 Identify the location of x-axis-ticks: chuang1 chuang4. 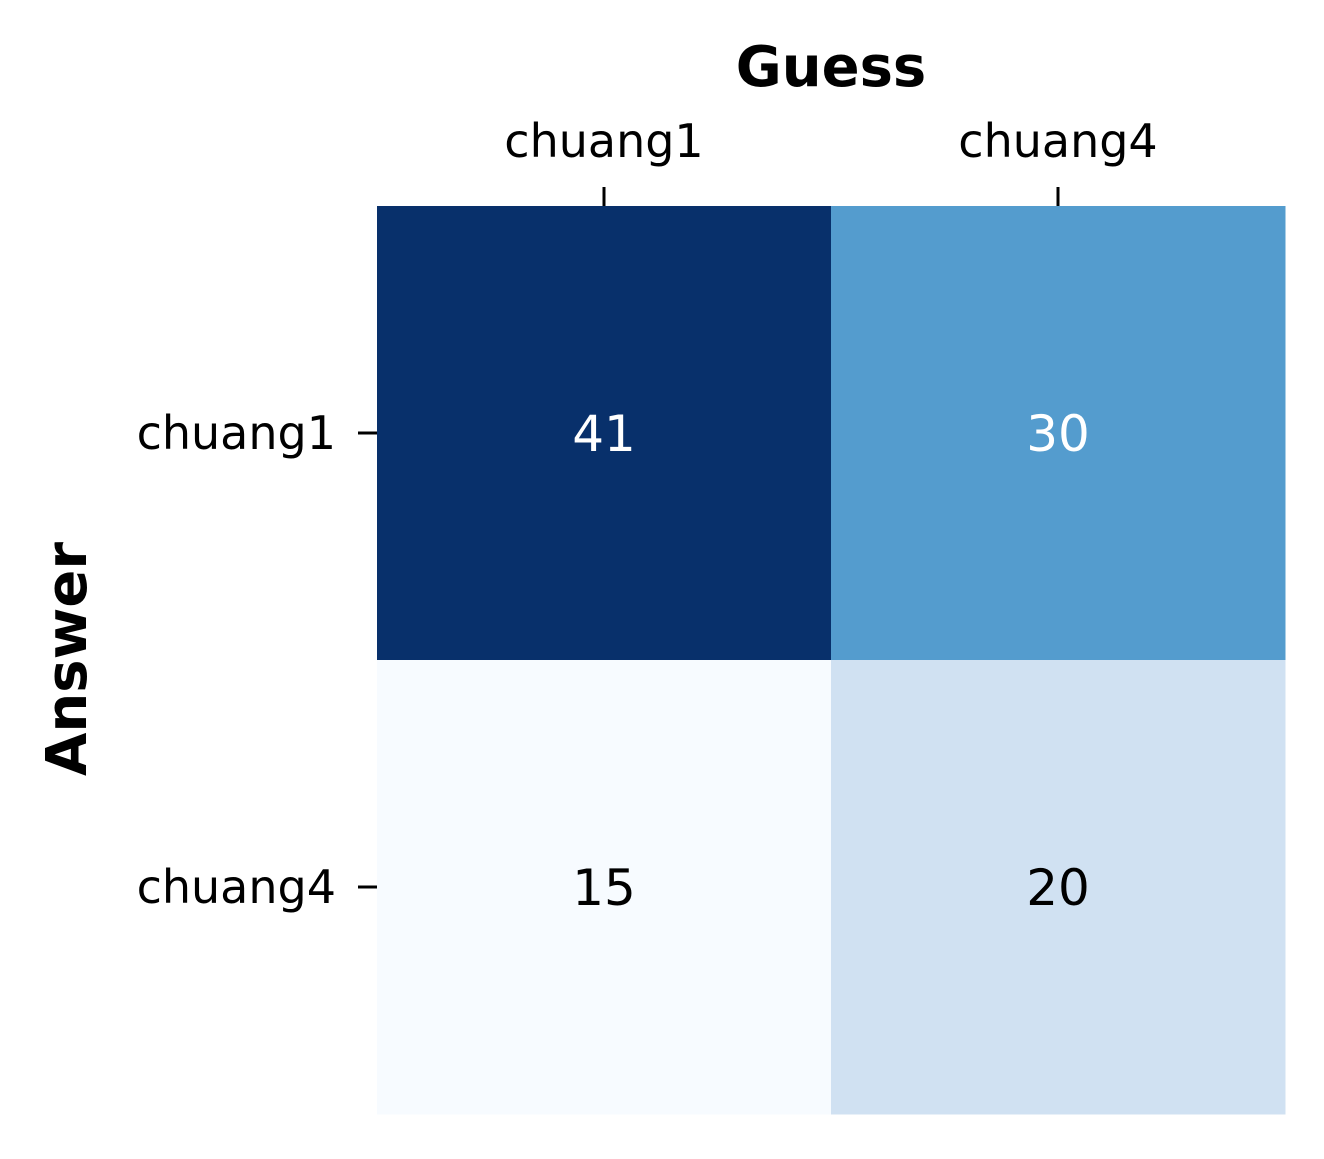
(831, 160).